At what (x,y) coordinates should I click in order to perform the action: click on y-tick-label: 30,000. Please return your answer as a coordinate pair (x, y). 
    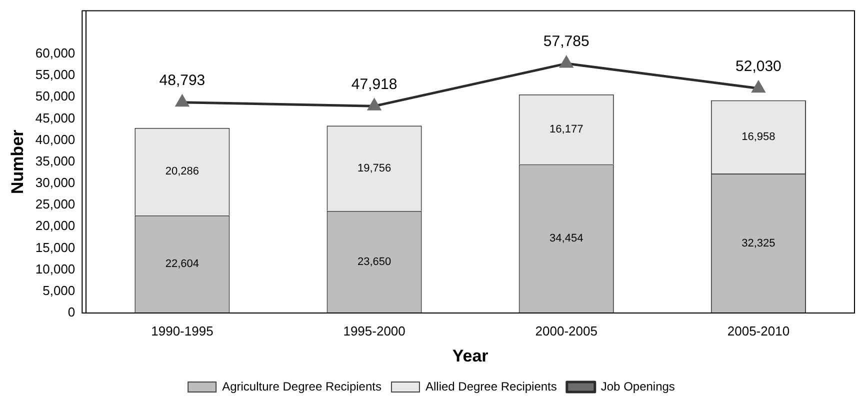
    Looking at the image, I should click on (55, 182).